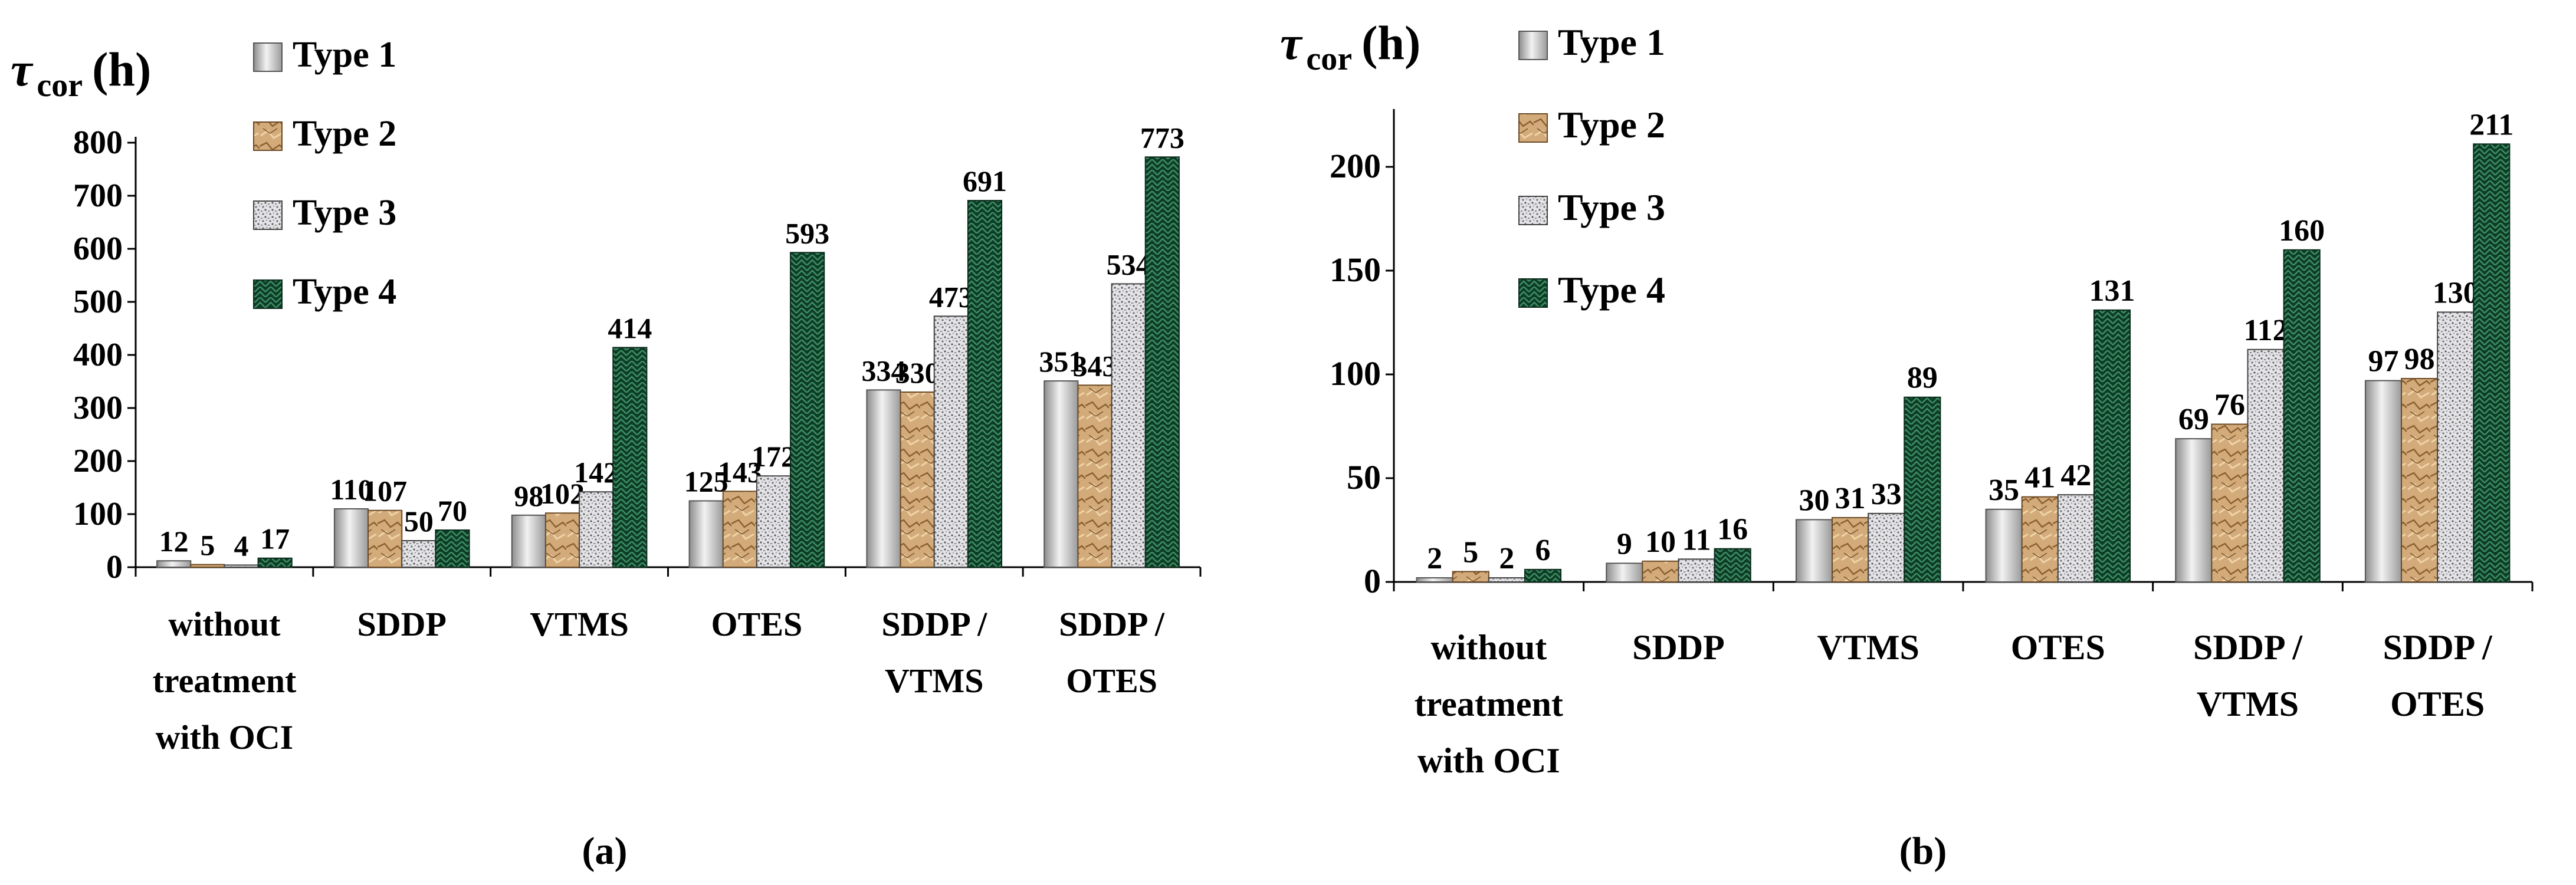 This screenshot has width=2576, height=885. What do you see at coordinates (706, 481) in the screenshot?
I see `data-label: 125` at bounding box center [706, 481].